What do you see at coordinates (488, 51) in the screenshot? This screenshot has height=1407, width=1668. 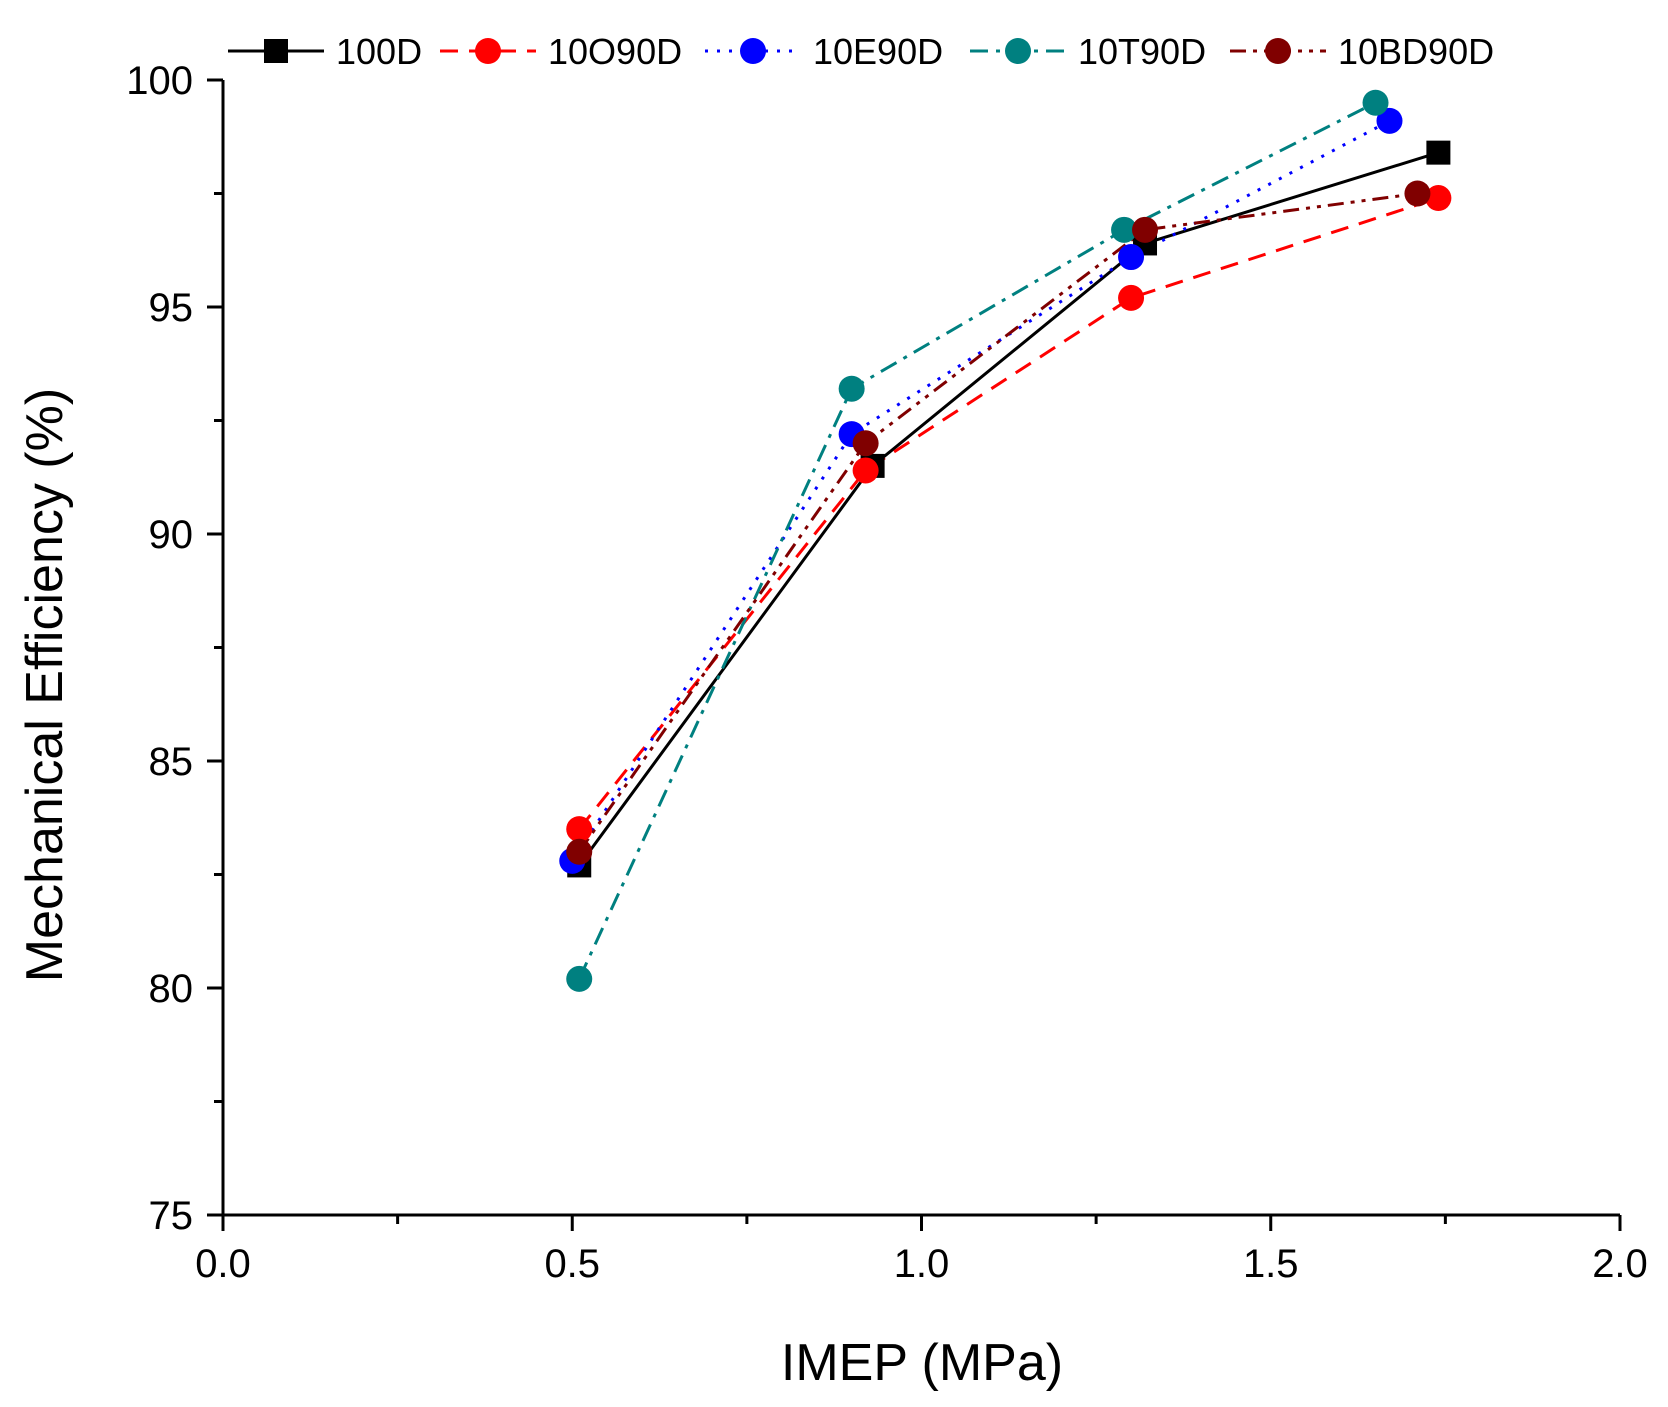 I see `legend-marker-10o90d` at bounding box center [488, 51].